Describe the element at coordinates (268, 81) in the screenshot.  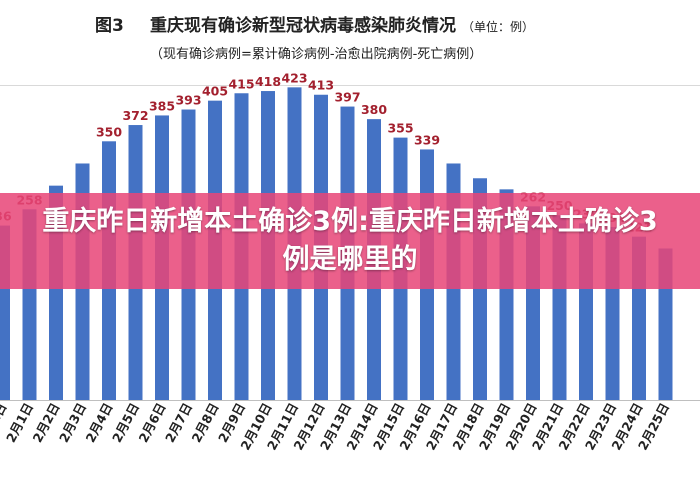
I see `data-label: 418` at that location.